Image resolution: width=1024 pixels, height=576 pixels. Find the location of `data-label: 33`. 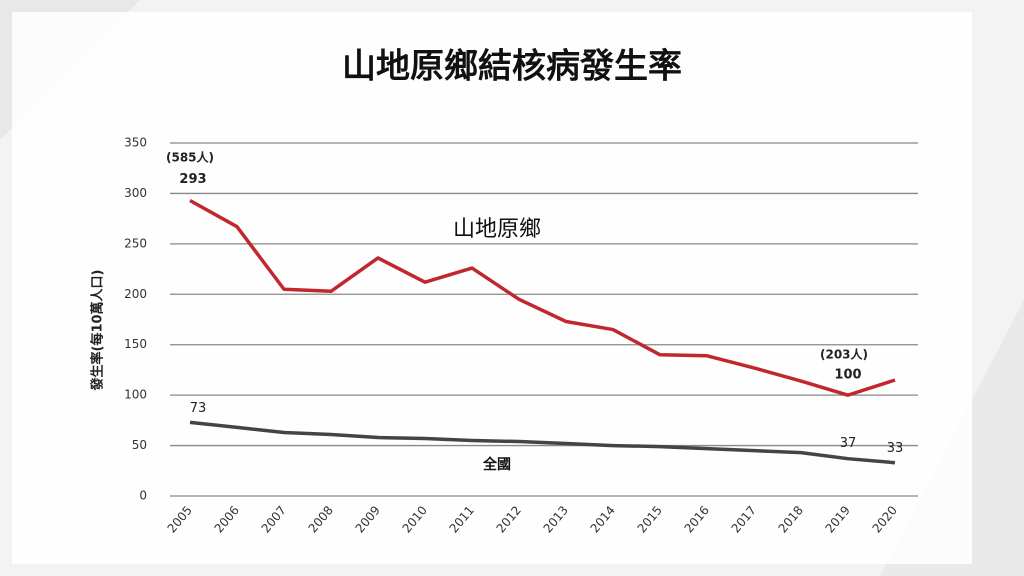

data-label: 33 is located at coordinates (895, 448).